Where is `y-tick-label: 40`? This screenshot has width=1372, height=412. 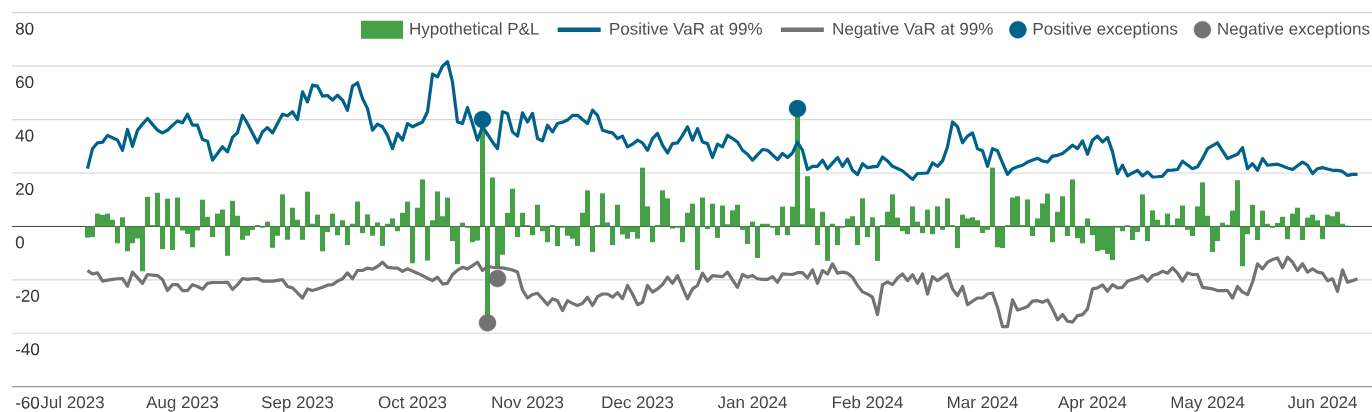
y-tick-label: 40 is located at coordinates (24, 135).